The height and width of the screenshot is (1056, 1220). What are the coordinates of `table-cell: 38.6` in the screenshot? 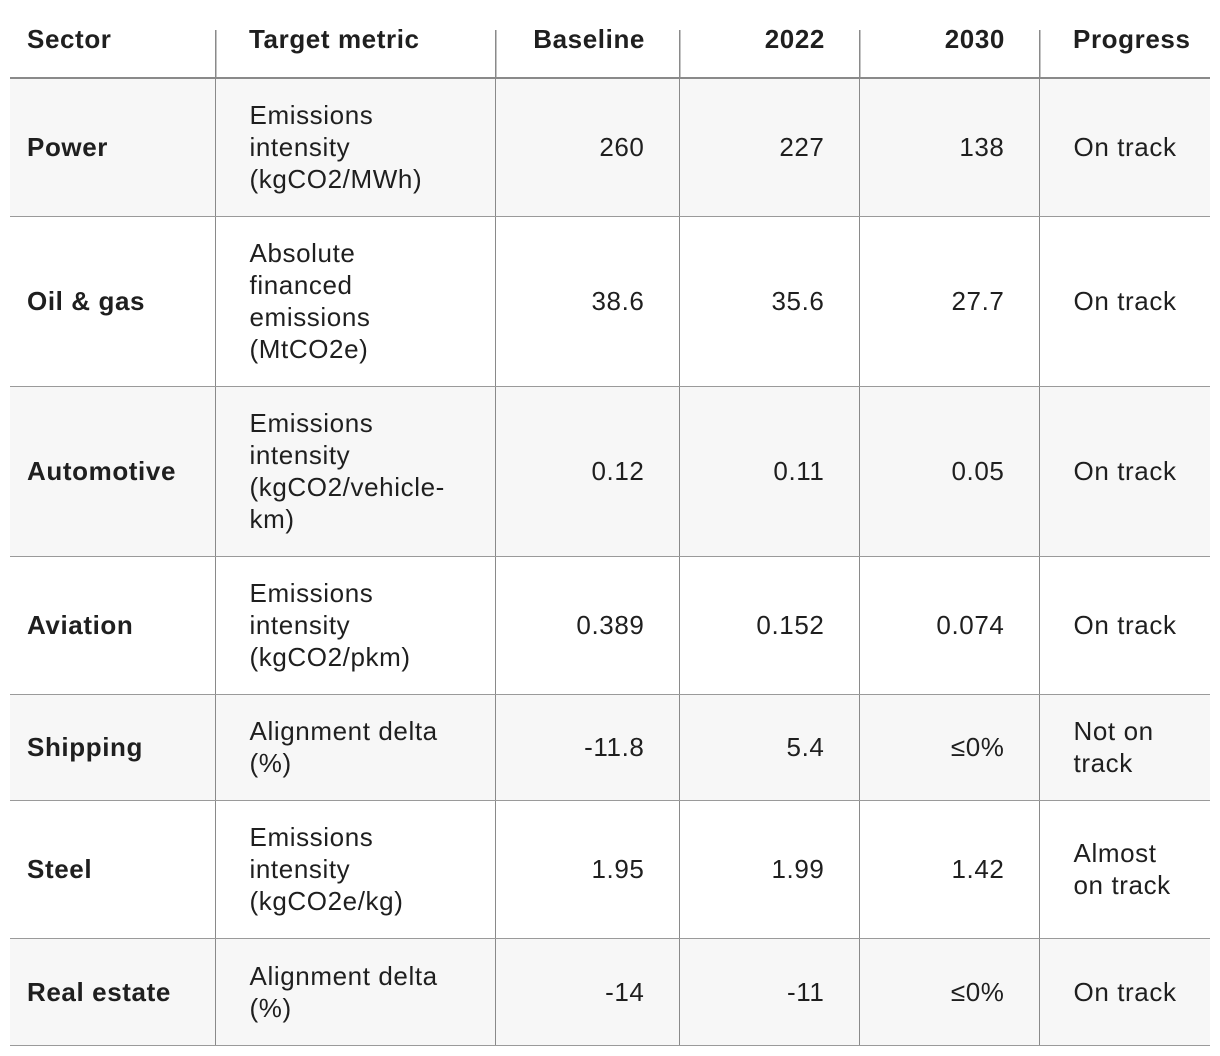 It's located at (586, 301).